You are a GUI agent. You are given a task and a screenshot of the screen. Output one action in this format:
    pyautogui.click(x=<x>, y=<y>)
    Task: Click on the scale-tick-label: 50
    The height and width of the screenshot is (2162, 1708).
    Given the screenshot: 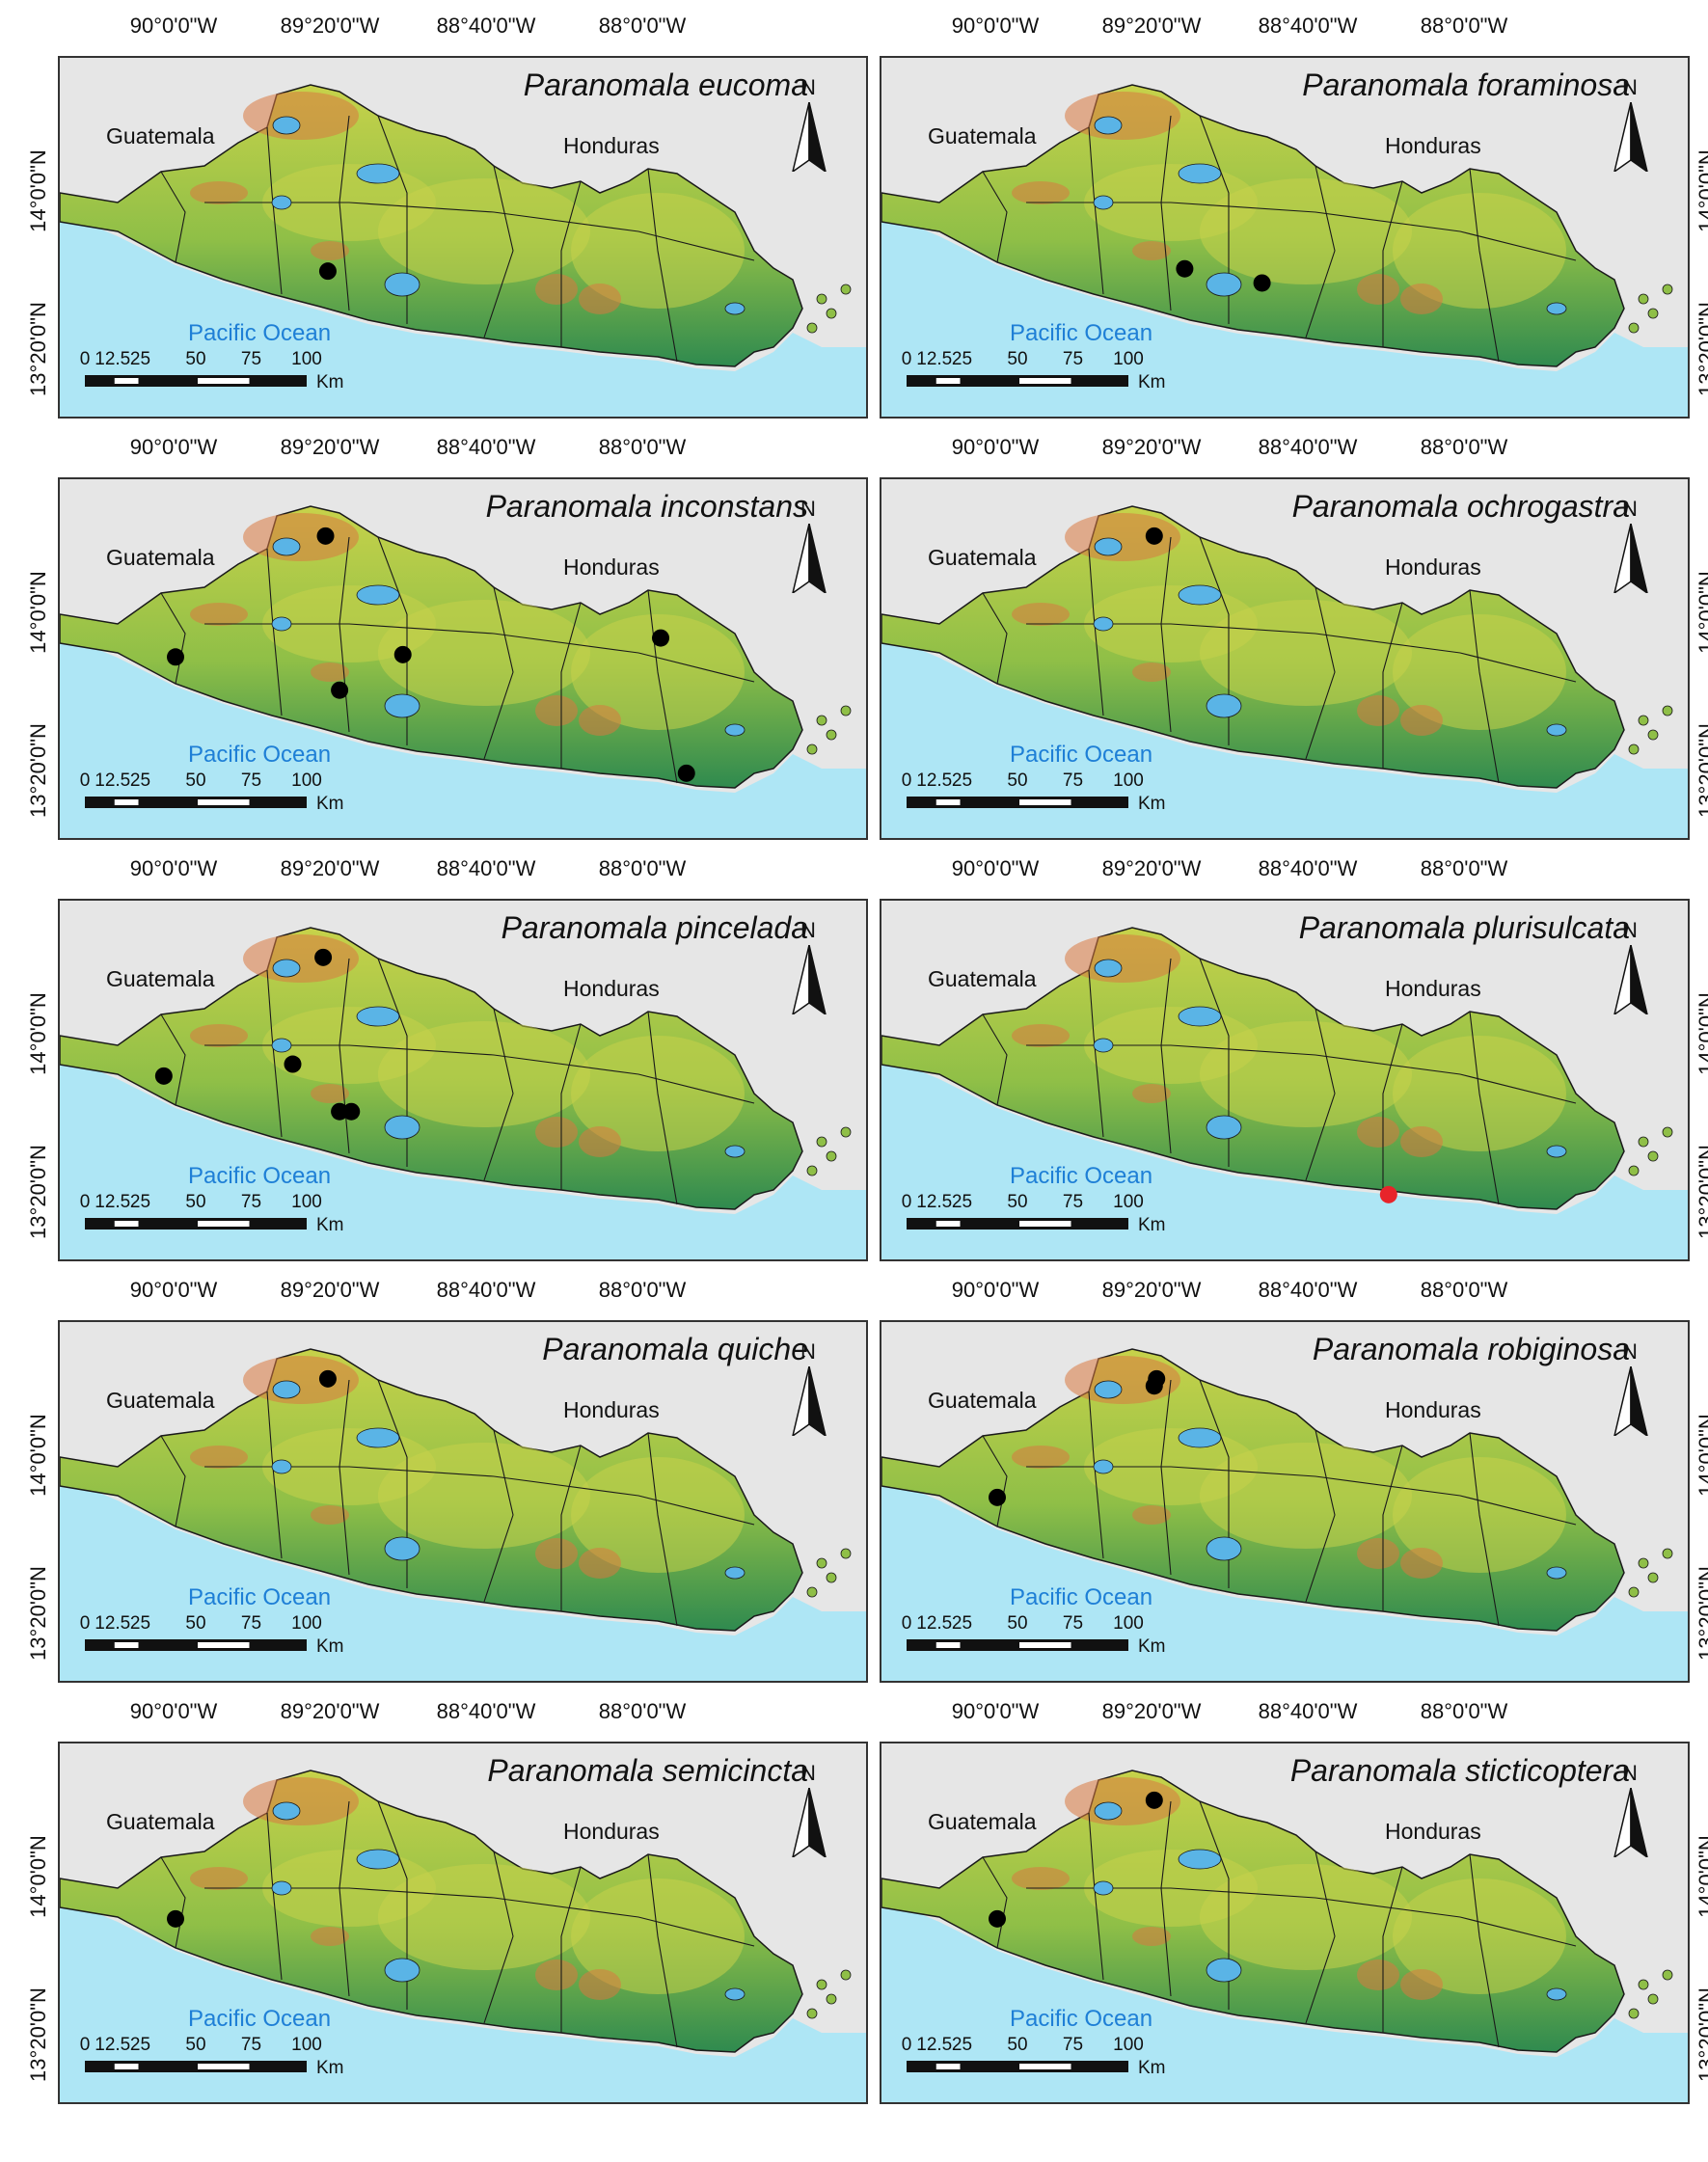 What is the action you would take?
    pyautogui.click(x=195, y=359)
    